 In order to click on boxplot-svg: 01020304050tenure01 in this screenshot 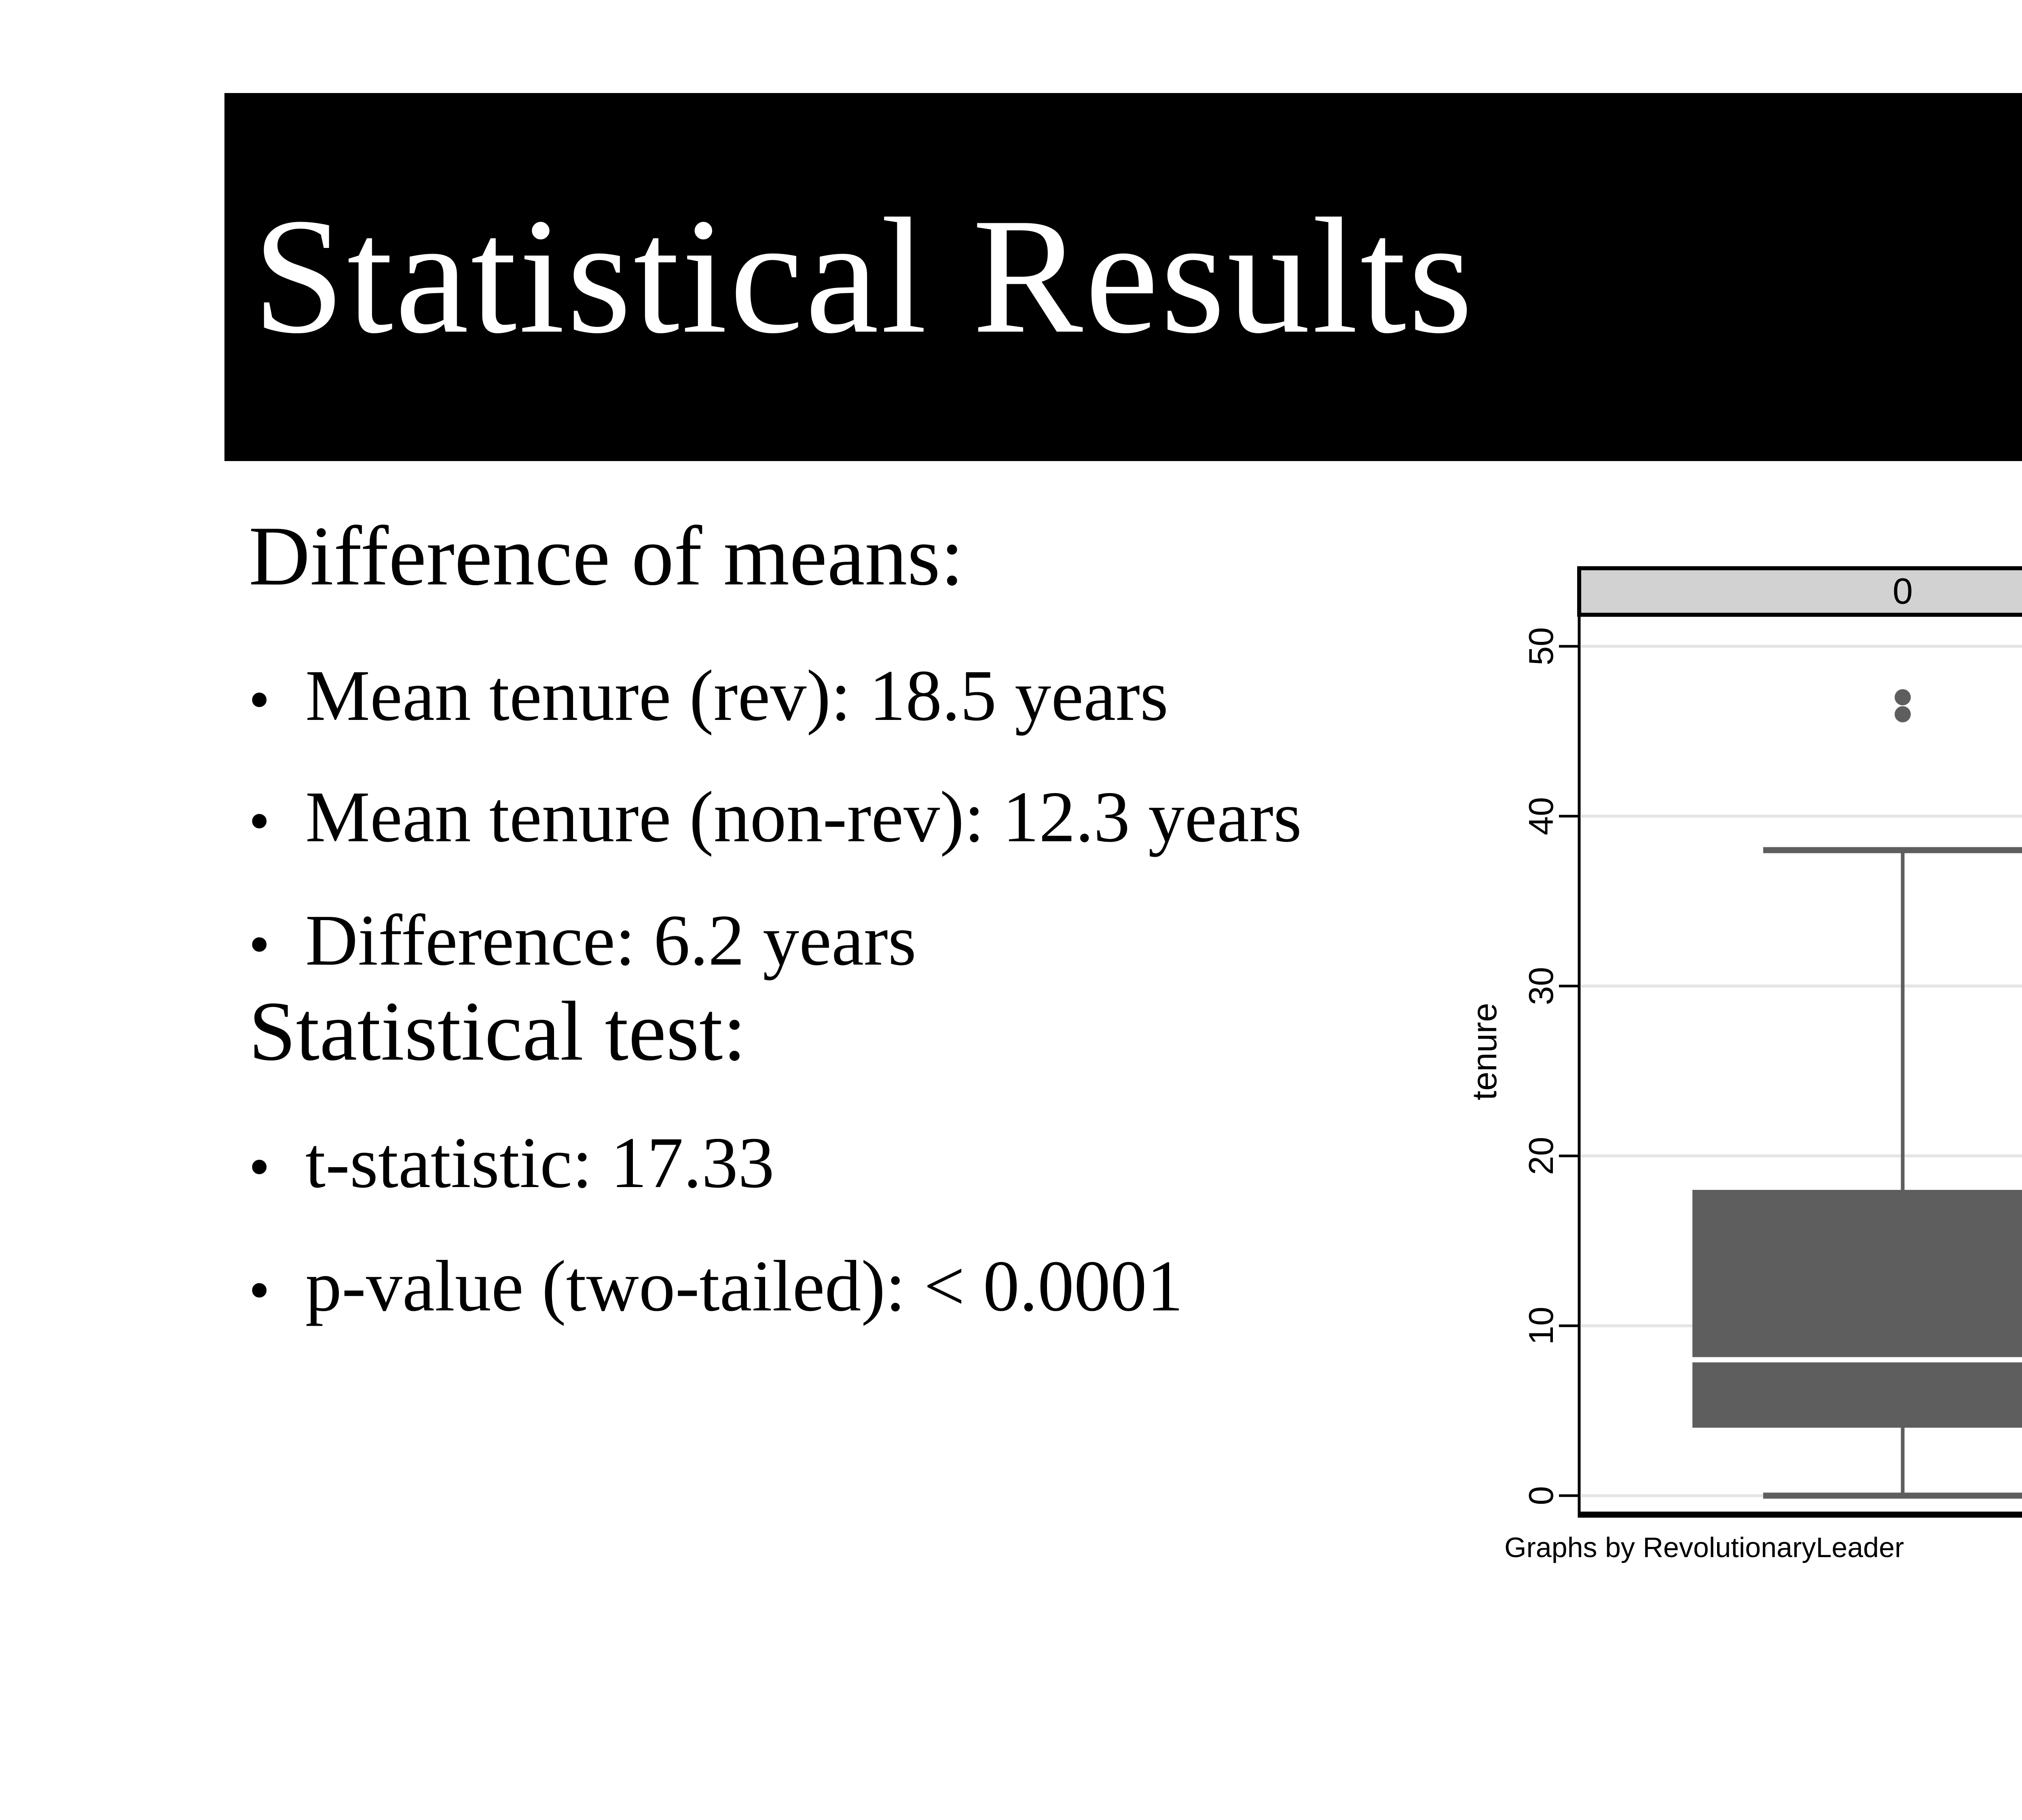, I will do `click(1744, 1042)`.